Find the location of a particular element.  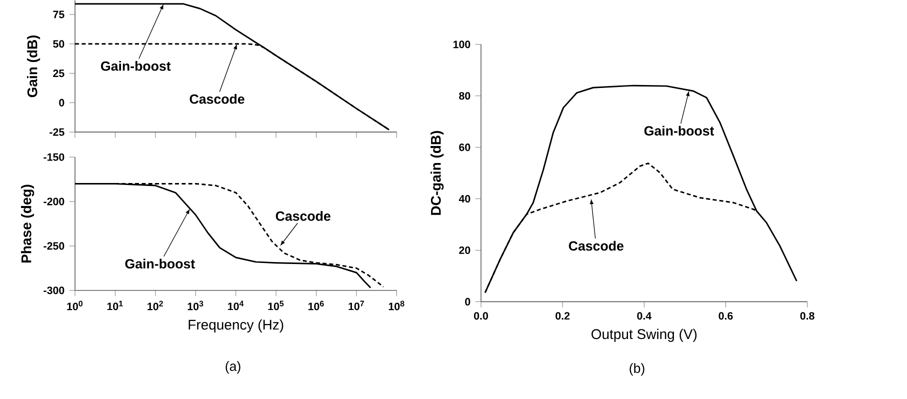

y-tick-label: 40 is located at coordinates (464, 198).